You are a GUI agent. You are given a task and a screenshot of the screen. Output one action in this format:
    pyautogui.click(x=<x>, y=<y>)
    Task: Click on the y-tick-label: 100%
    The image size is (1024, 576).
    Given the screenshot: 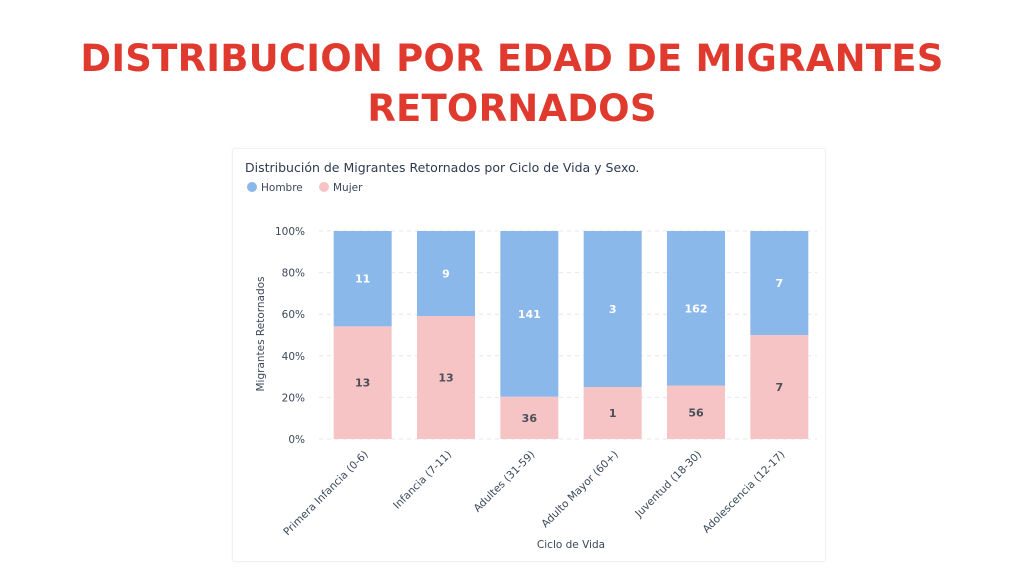 What is the action you would take?
    pyautogui.click(x=290, y=232)
    